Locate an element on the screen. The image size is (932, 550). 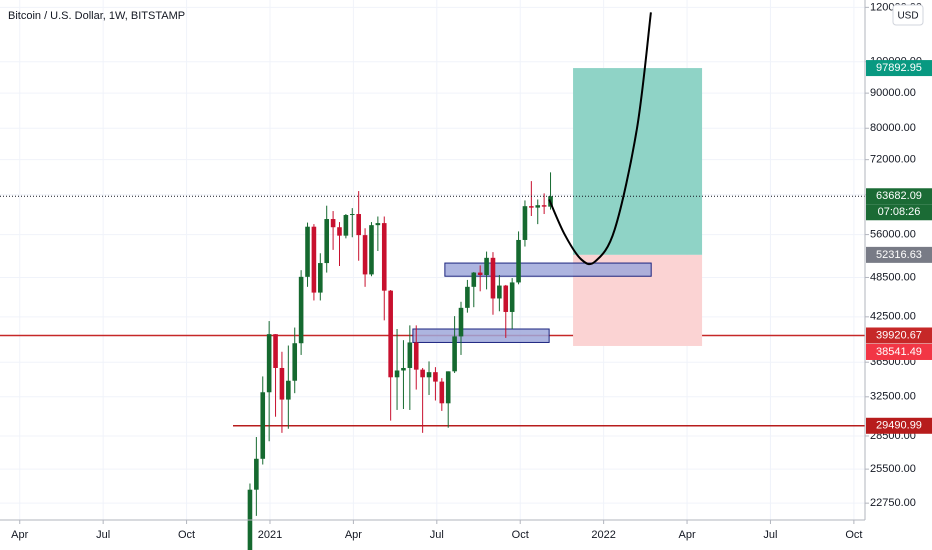
y-tick-label: 90000.00 is located at coordinates (893, 93).